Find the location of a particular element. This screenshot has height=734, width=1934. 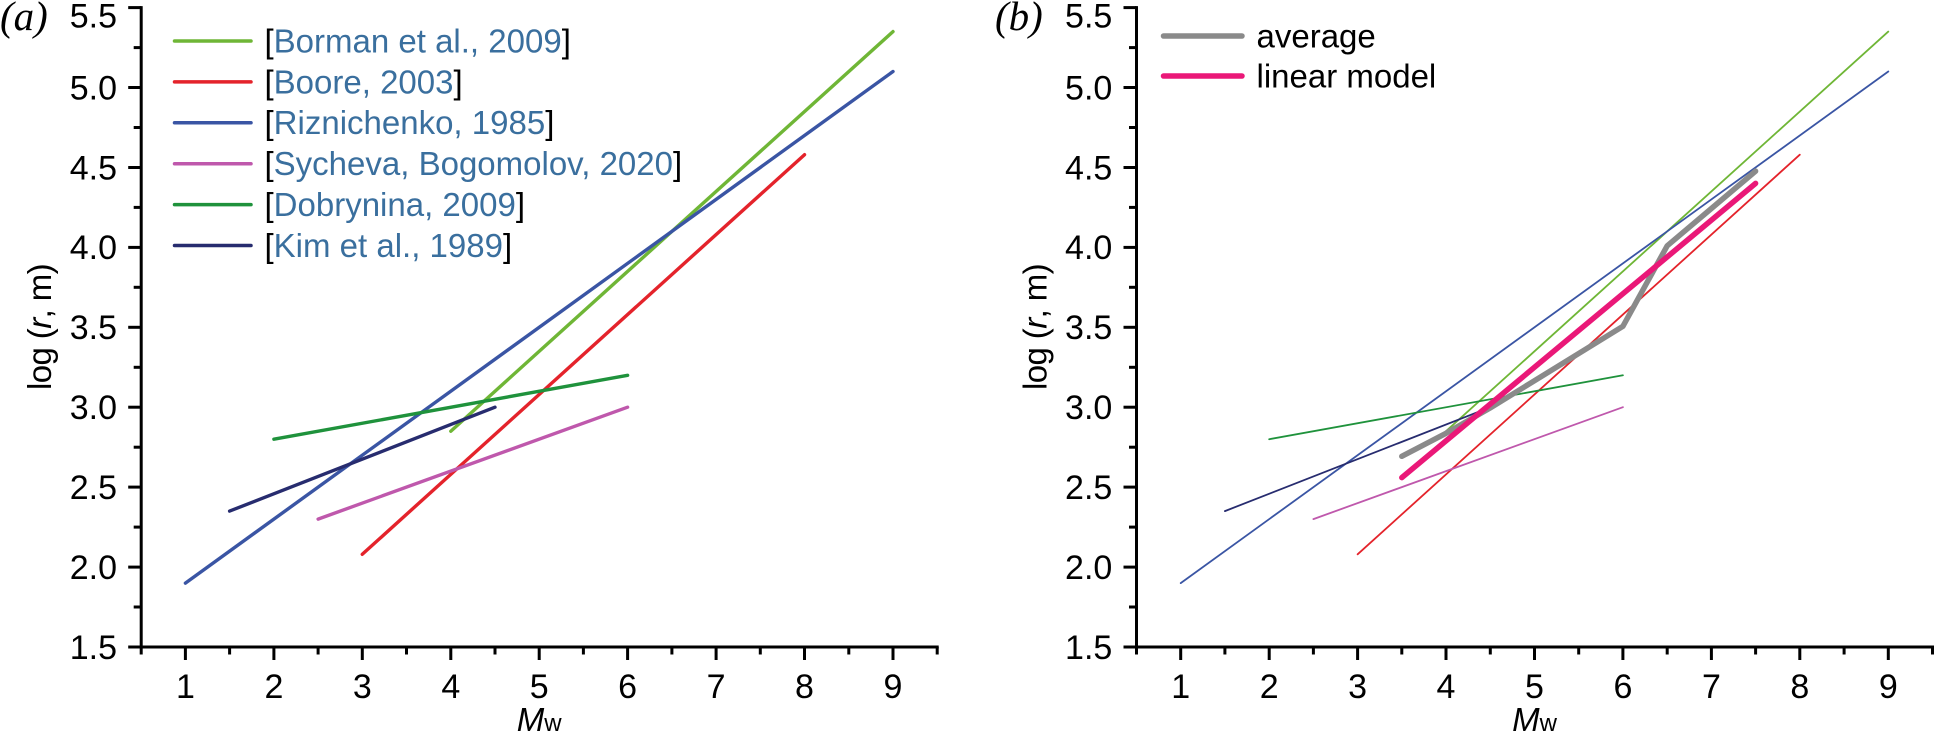

svg-text: (a) is located at coordinates (24, 19).